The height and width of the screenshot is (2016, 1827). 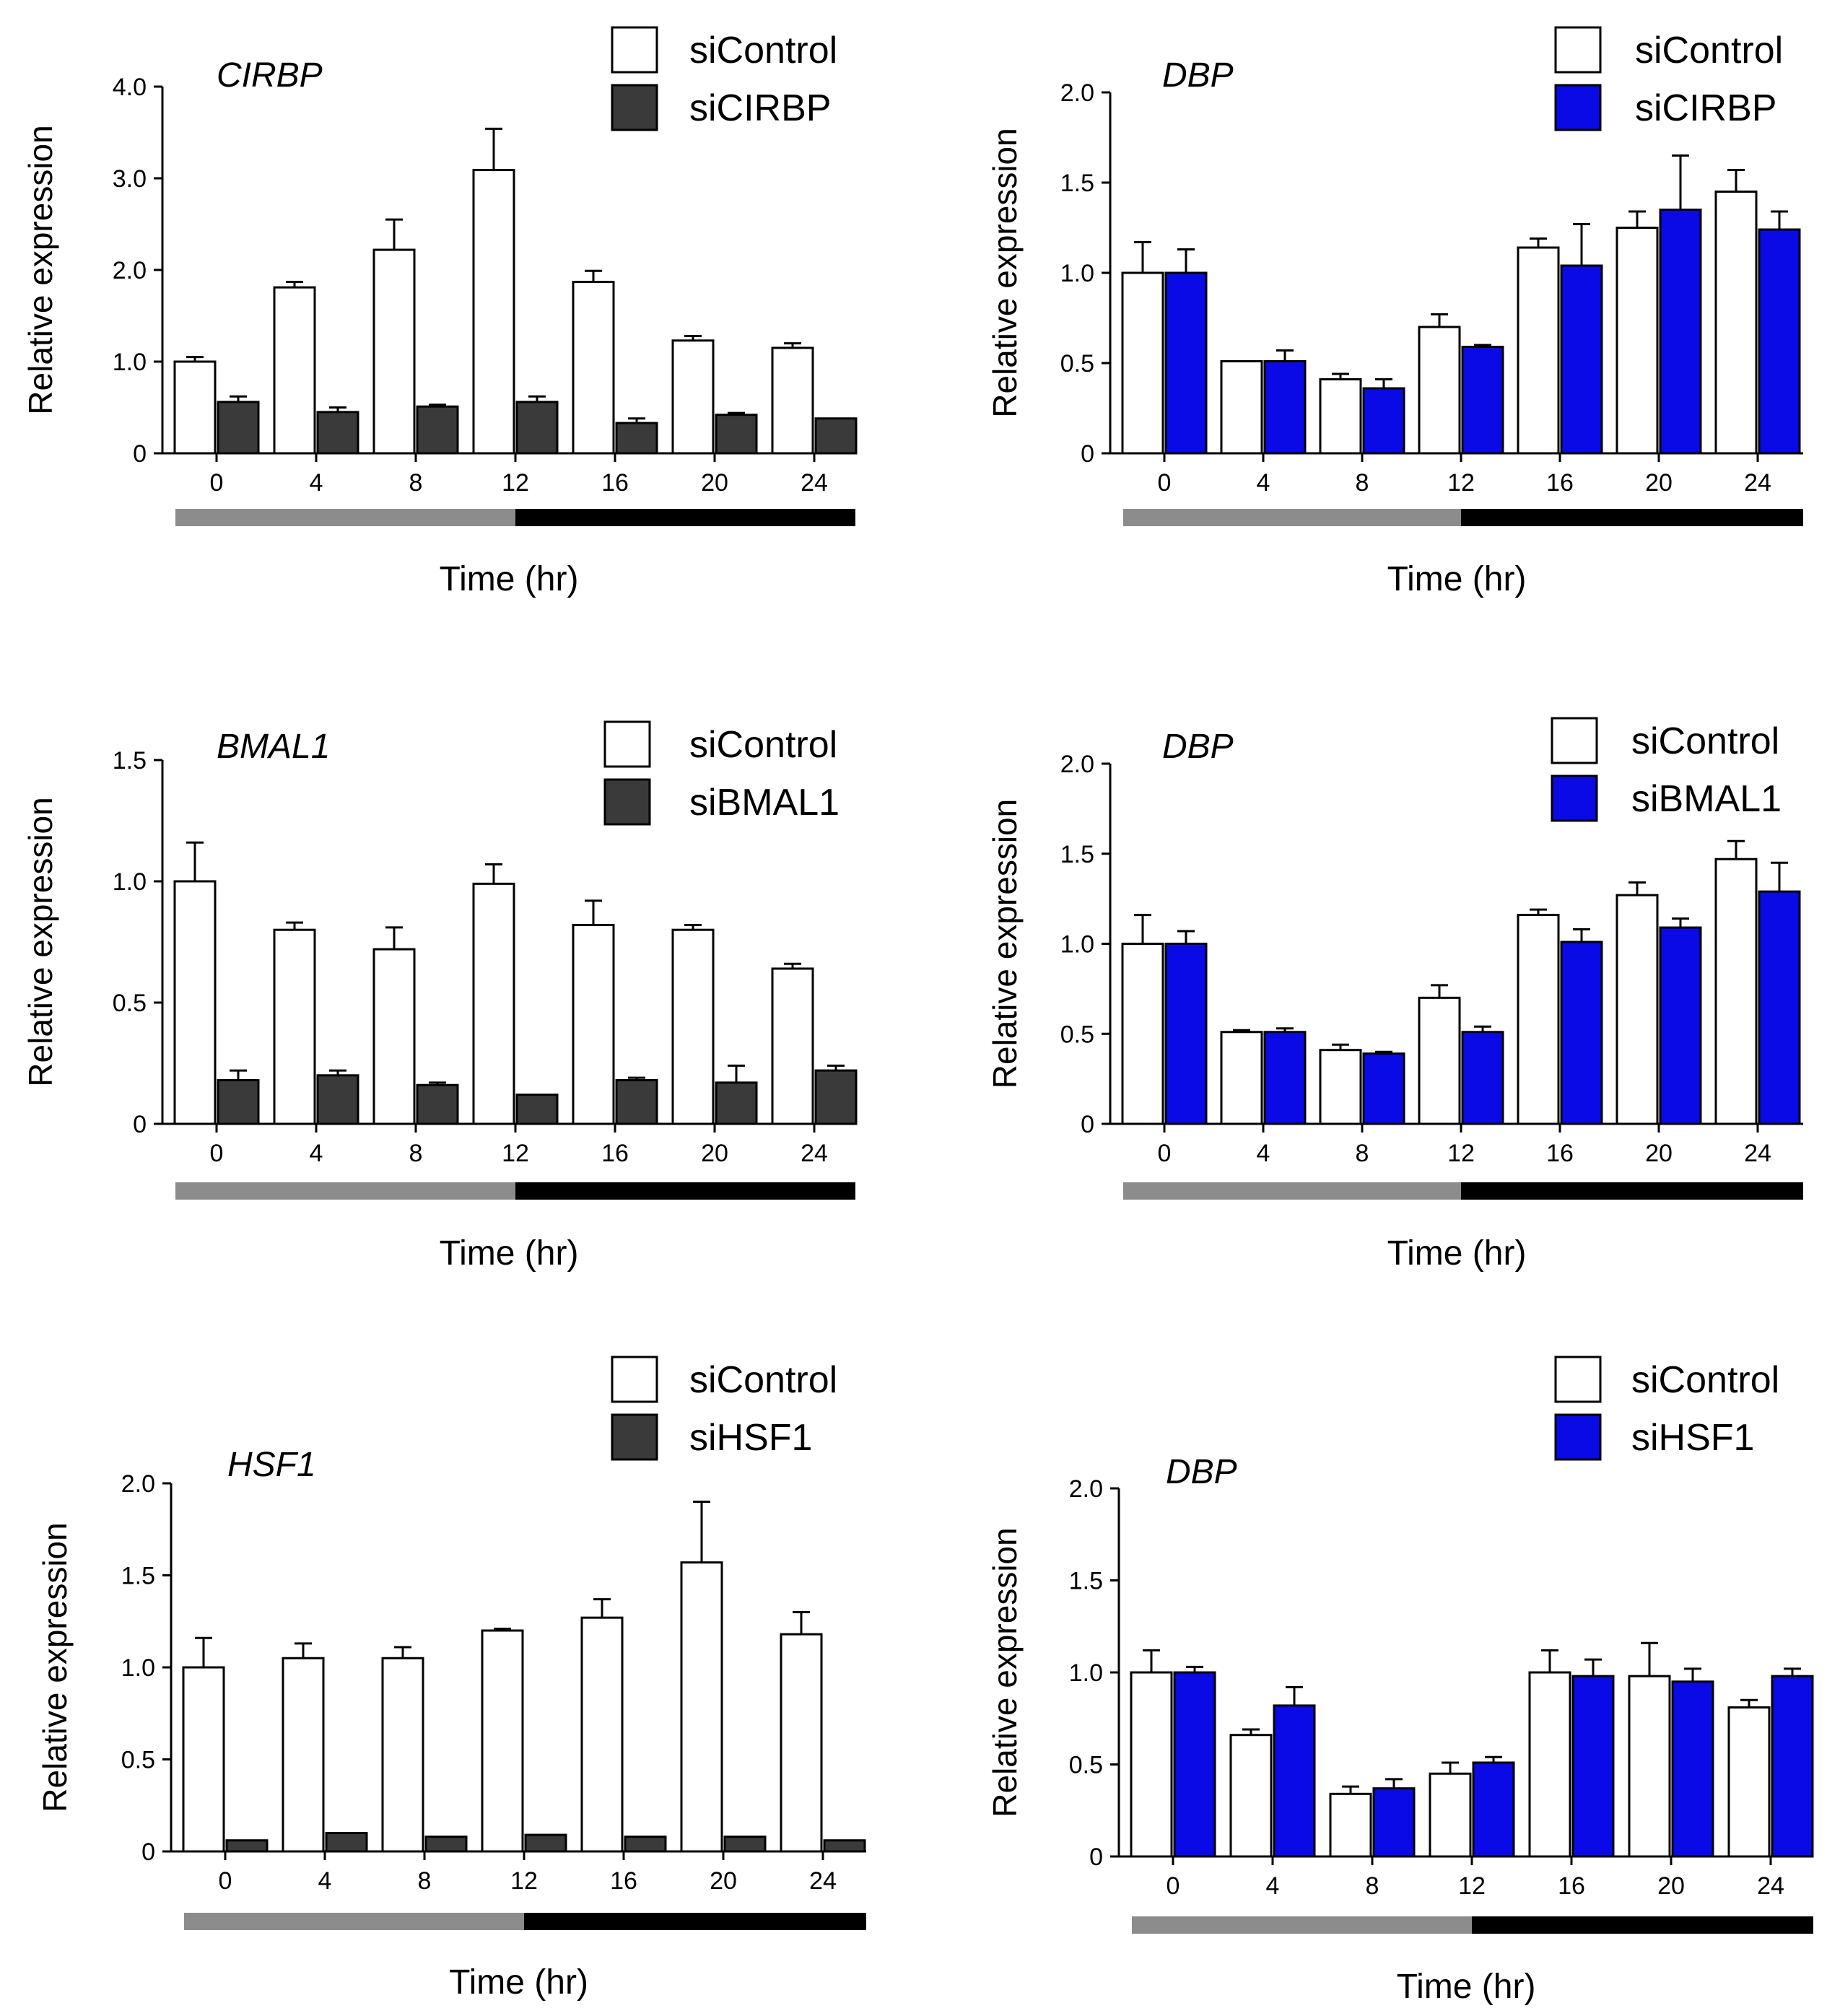 I want to click on y-tick-label: 1.5, so click(x=138, y=1576).